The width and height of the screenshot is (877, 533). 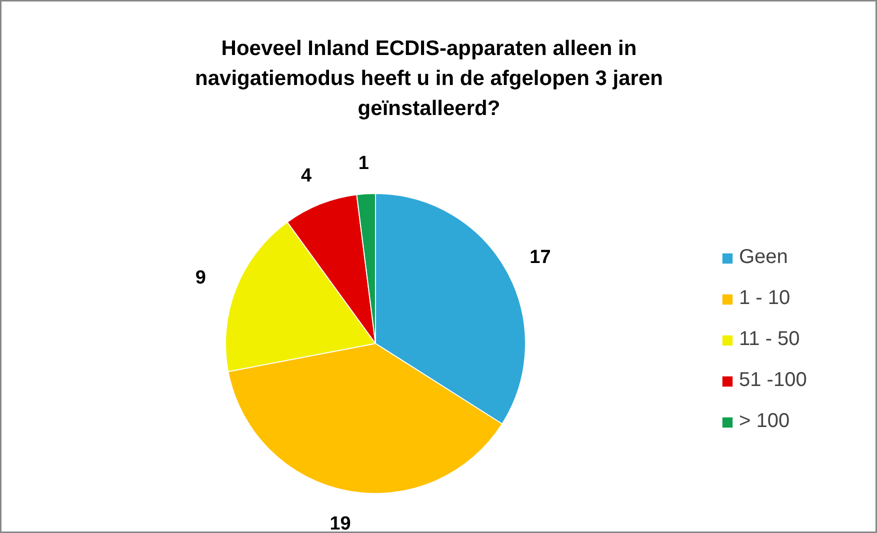 What do you see at coordinates (200, 278) in the screenshot?
I see `data-label: 9` at bounding box center [200, 278].